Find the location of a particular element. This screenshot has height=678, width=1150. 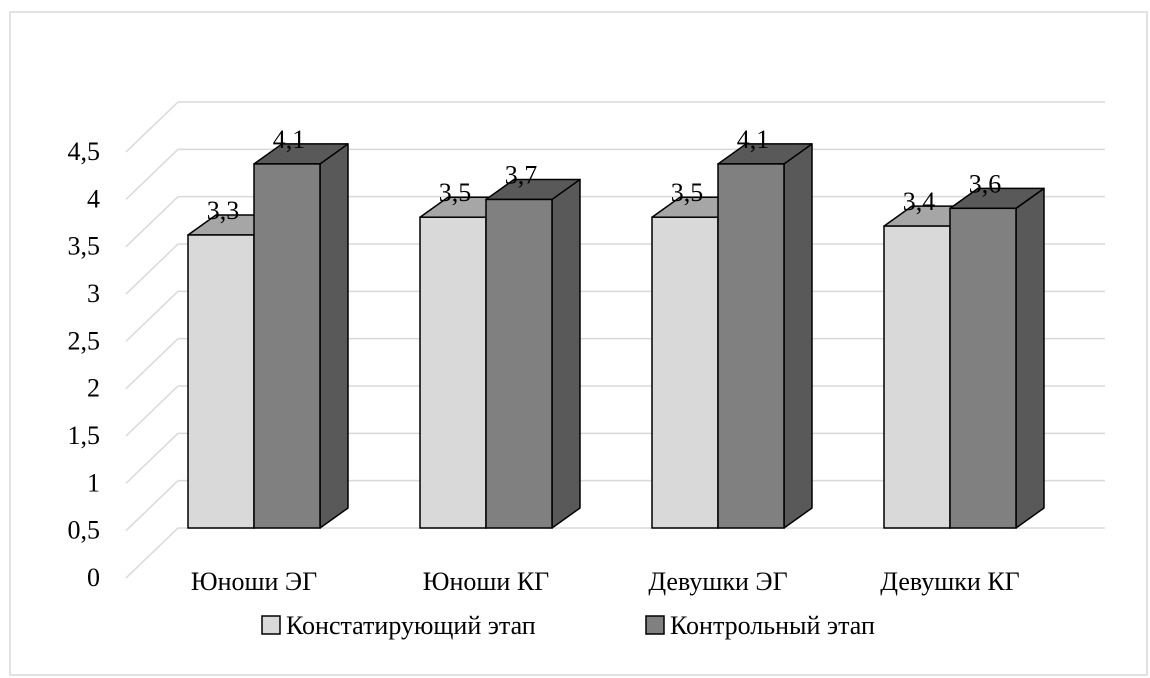

legend-label: Контрольный этап is located at coordinates (772, 625).